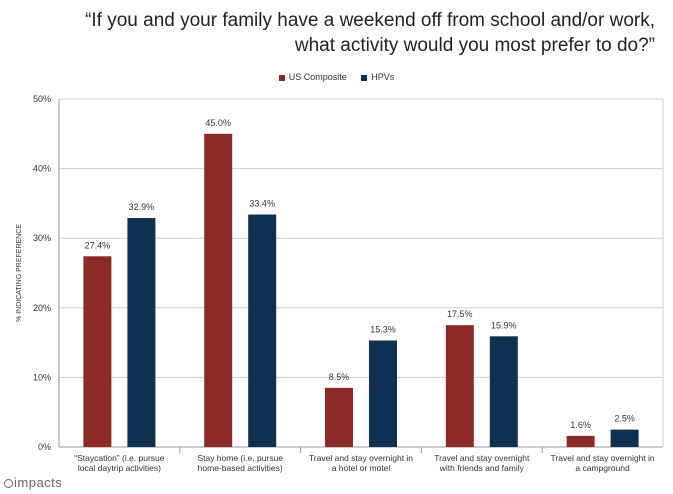 The image size is (673, 494). I want to click on y-tick-label: 50%, so click(42, 99).